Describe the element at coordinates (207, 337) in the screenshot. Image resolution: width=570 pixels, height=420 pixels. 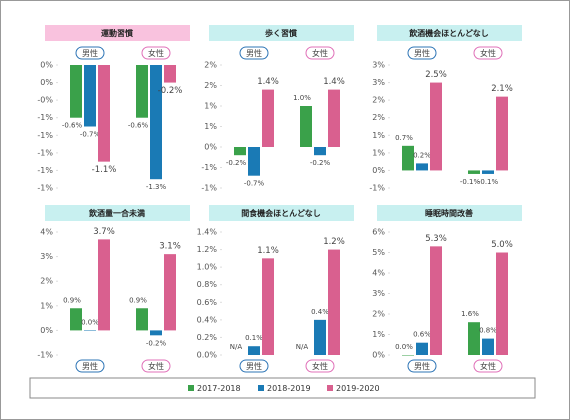
I see `y-tick-label: 0.2%` at that location.